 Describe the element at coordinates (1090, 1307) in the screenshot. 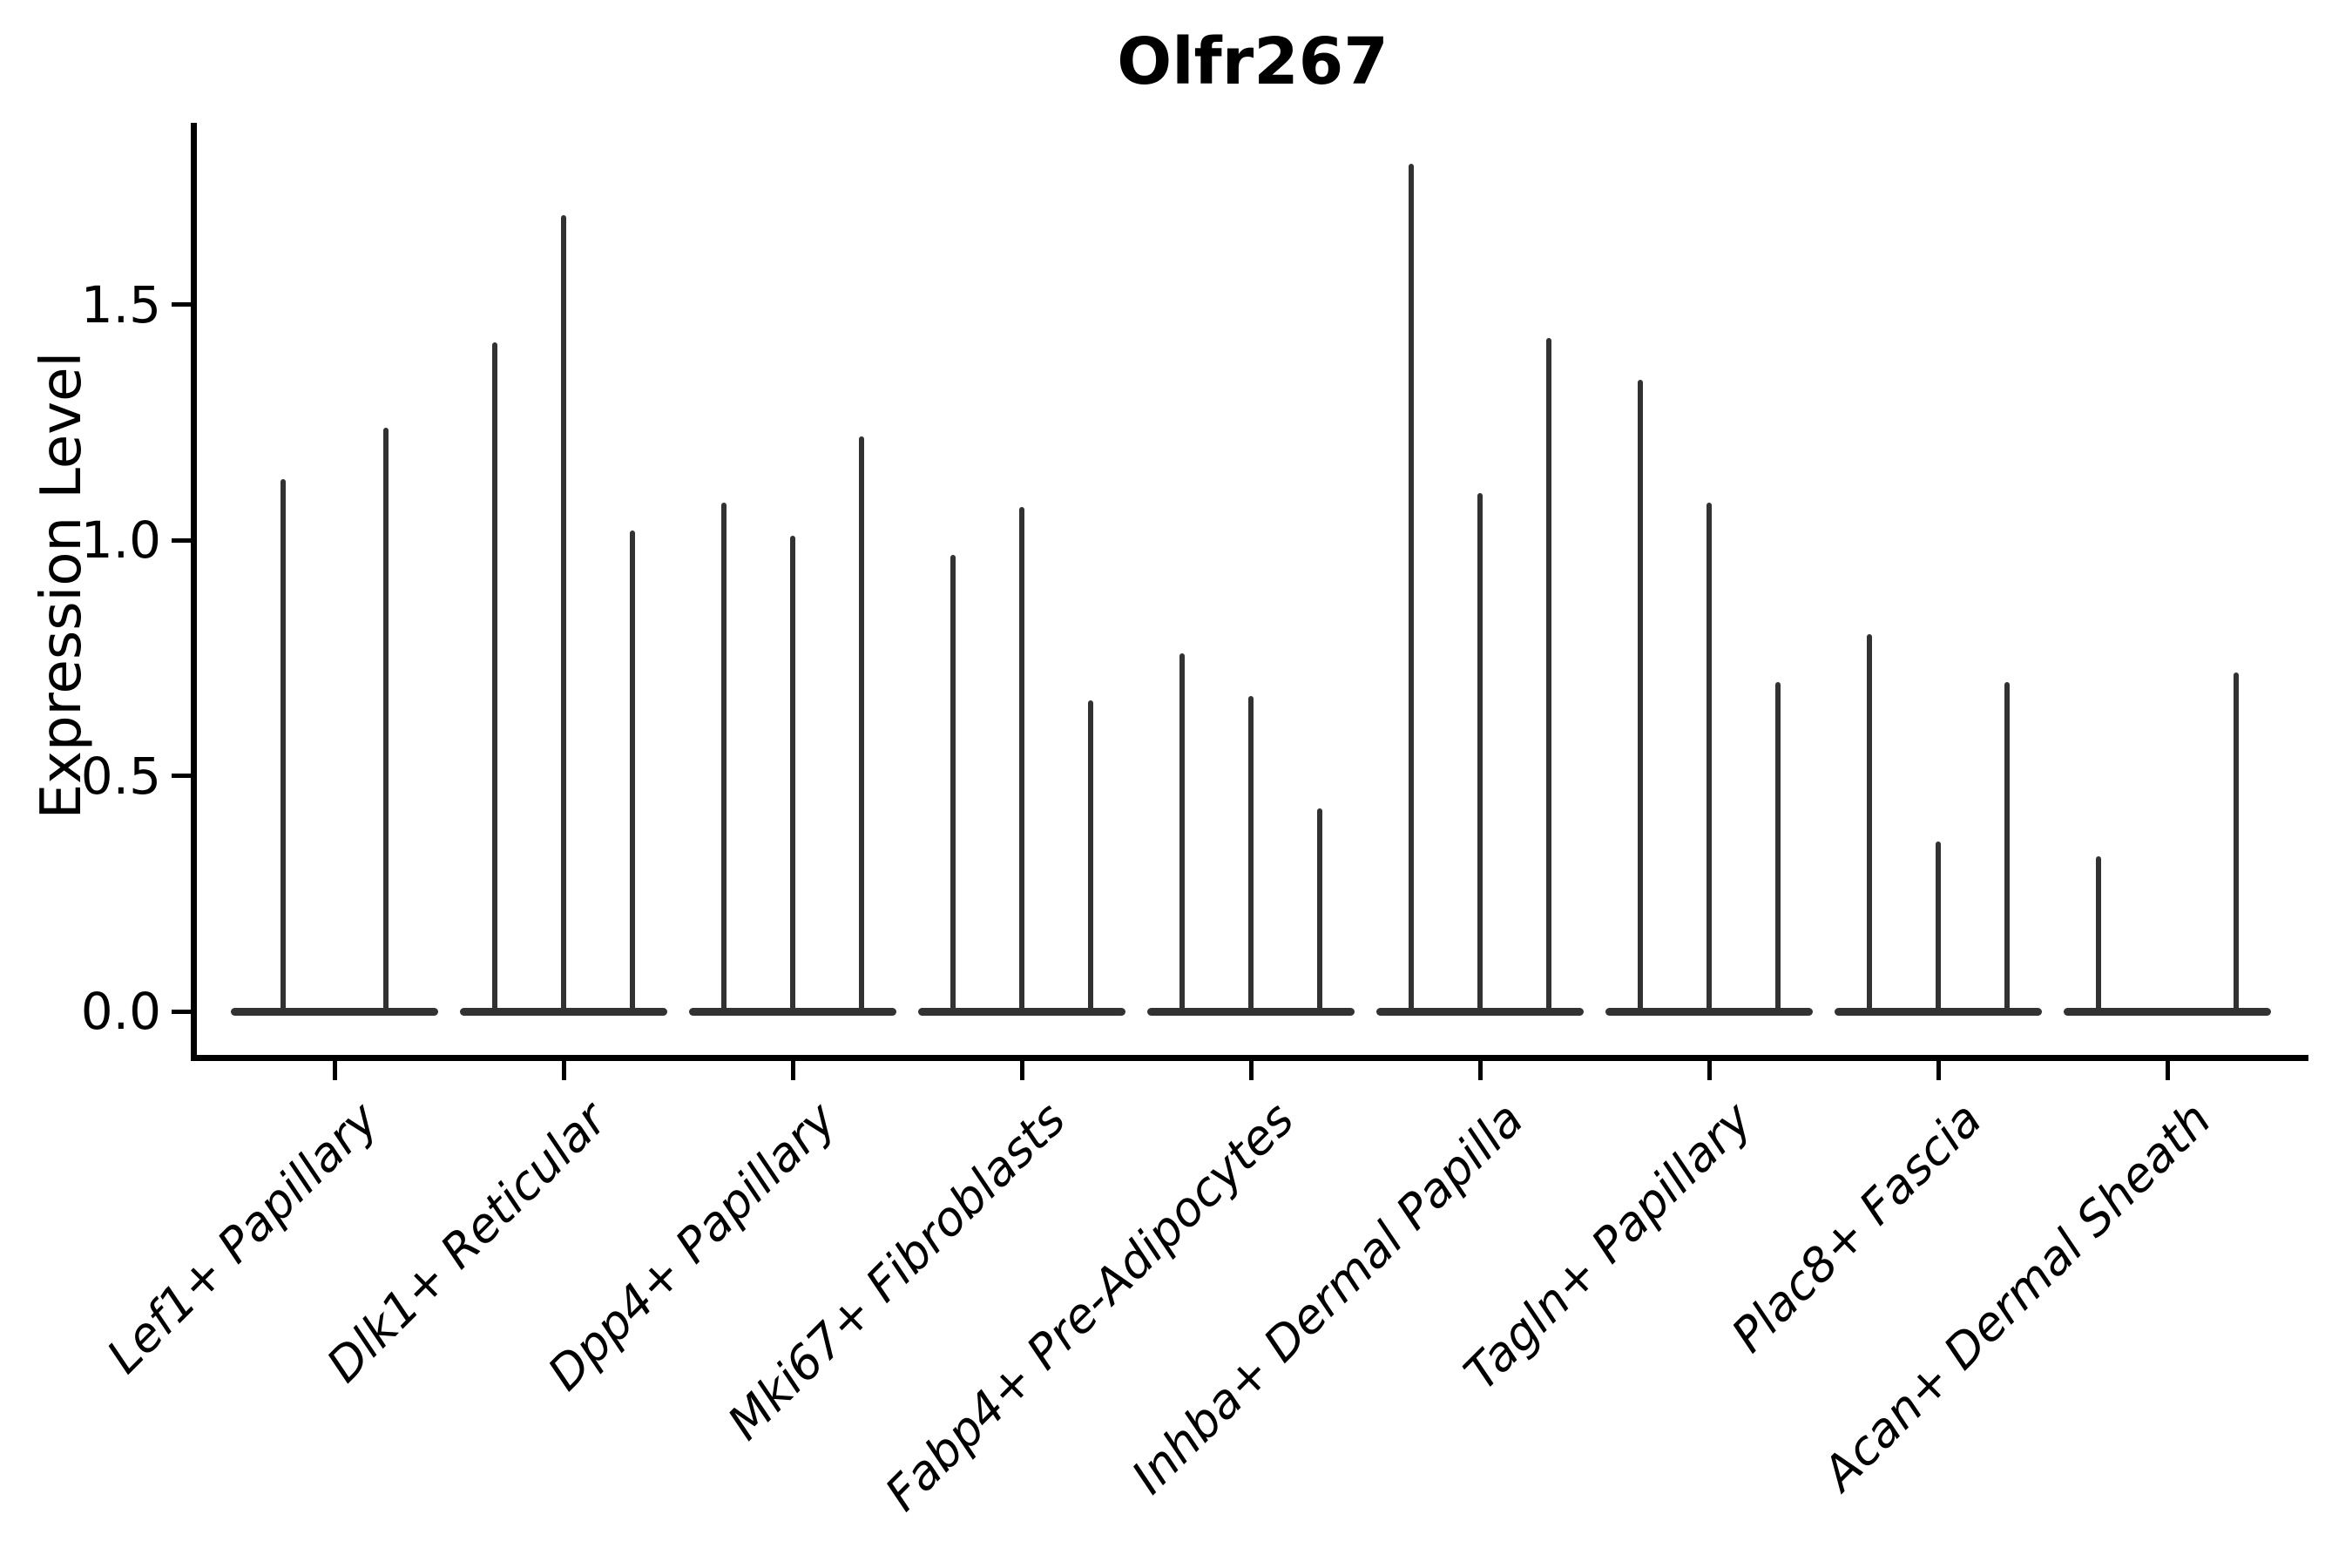

I see `x-tick-label: Fabp4+ Pre-Adipocytes` at that location.